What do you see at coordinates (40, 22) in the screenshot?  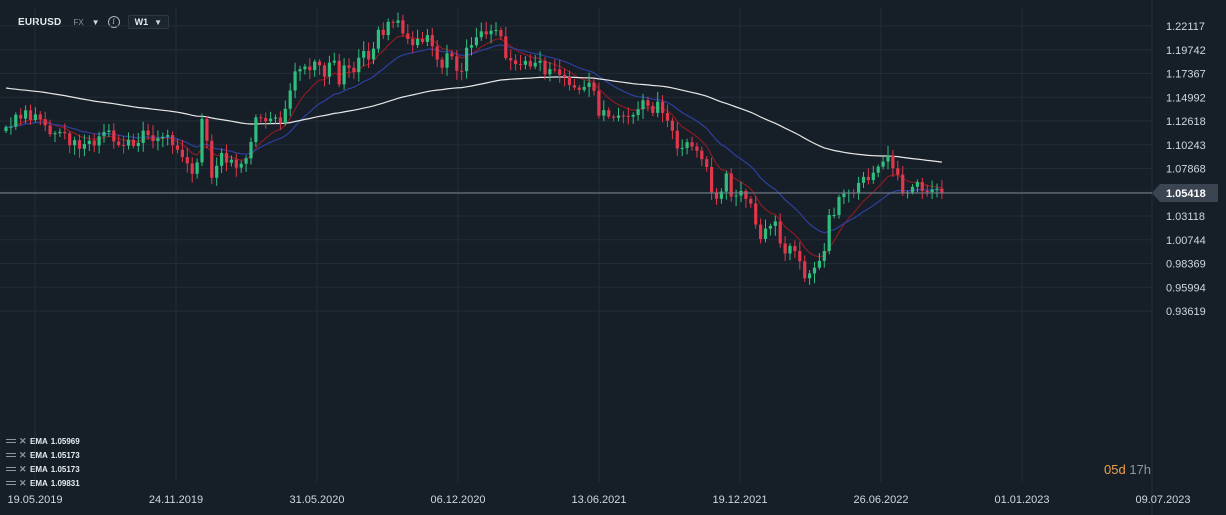 I see `symbol-label: EURUSD` at bounding box center [40, 22].